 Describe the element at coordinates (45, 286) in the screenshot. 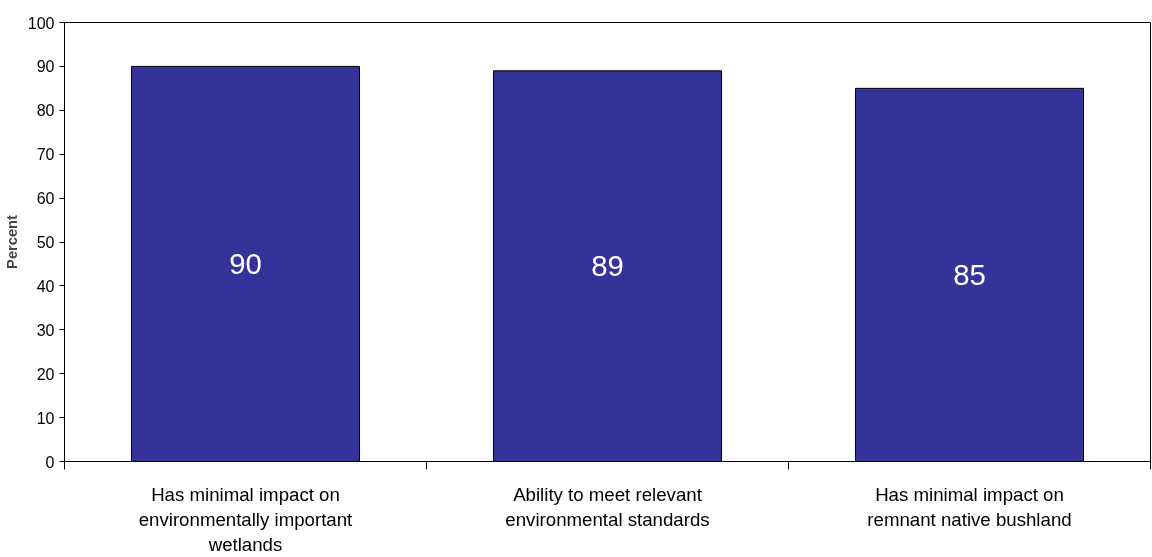

I see `y-tick-label: 40` at that location.